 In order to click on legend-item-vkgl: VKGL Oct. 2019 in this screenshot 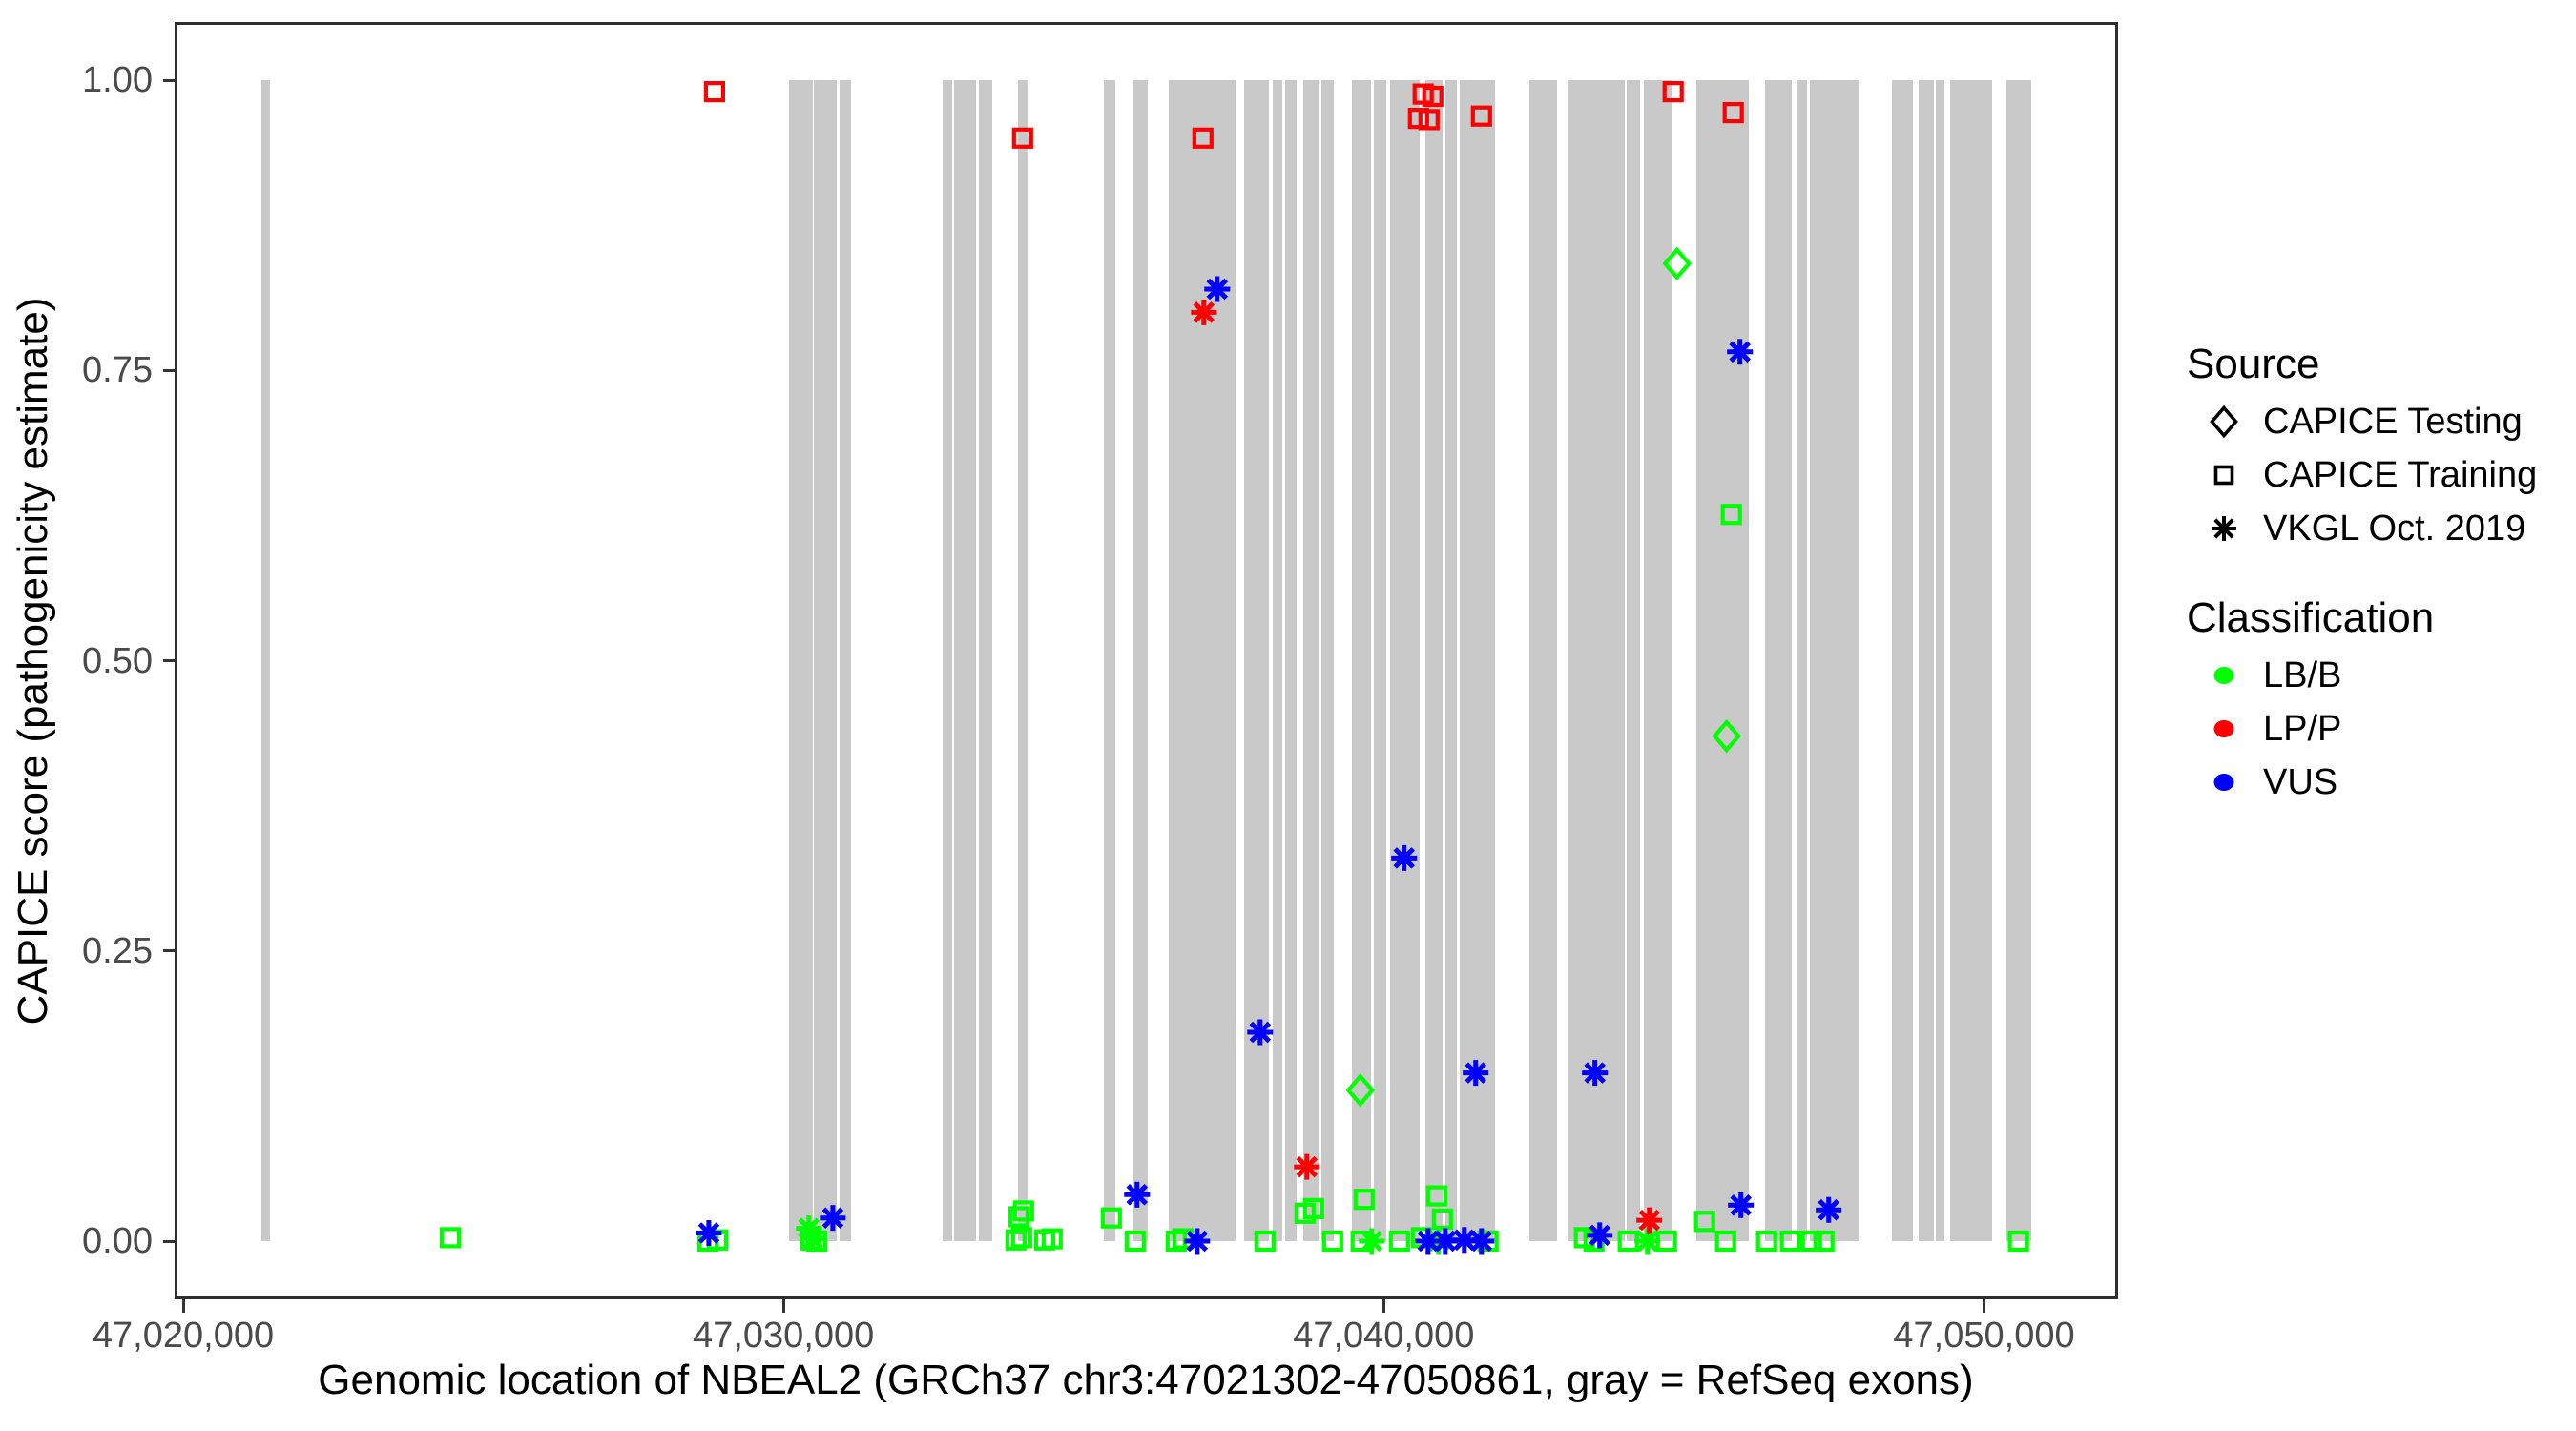, I will do `click(2377, 528)`.